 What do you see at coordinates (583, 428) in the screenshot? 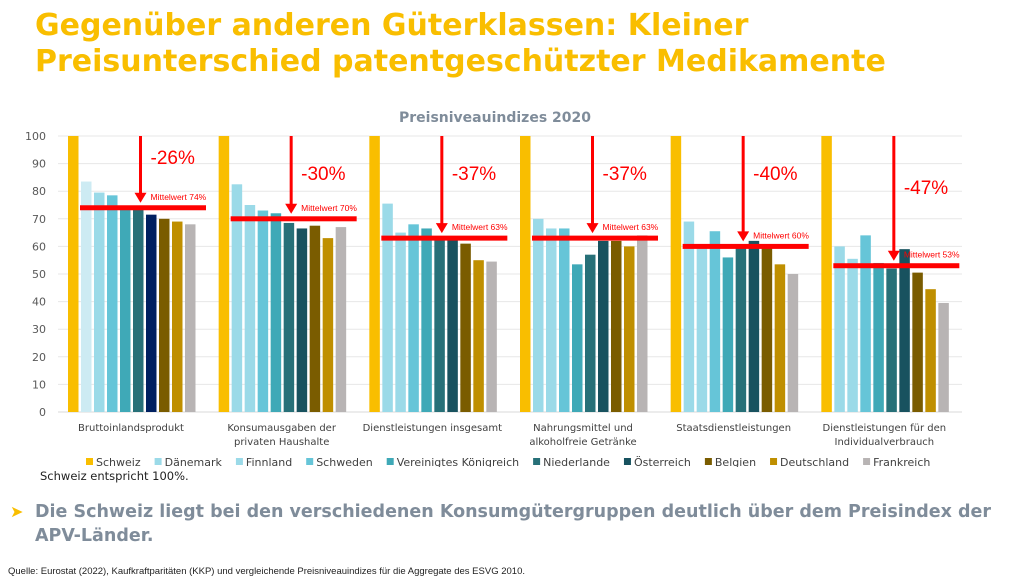
I see `x-category-label: Nahrungsmittel und` at bounding box center [583, 428].